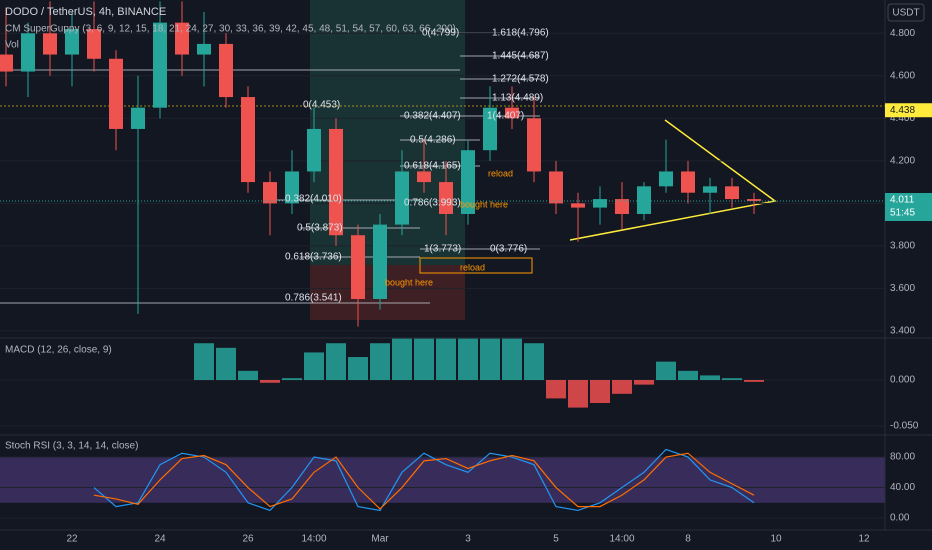 The width and height of the screenshot is (932, 550). I want to click on macd-title: MACD (12, 26, close, 9), so click(58, 350).